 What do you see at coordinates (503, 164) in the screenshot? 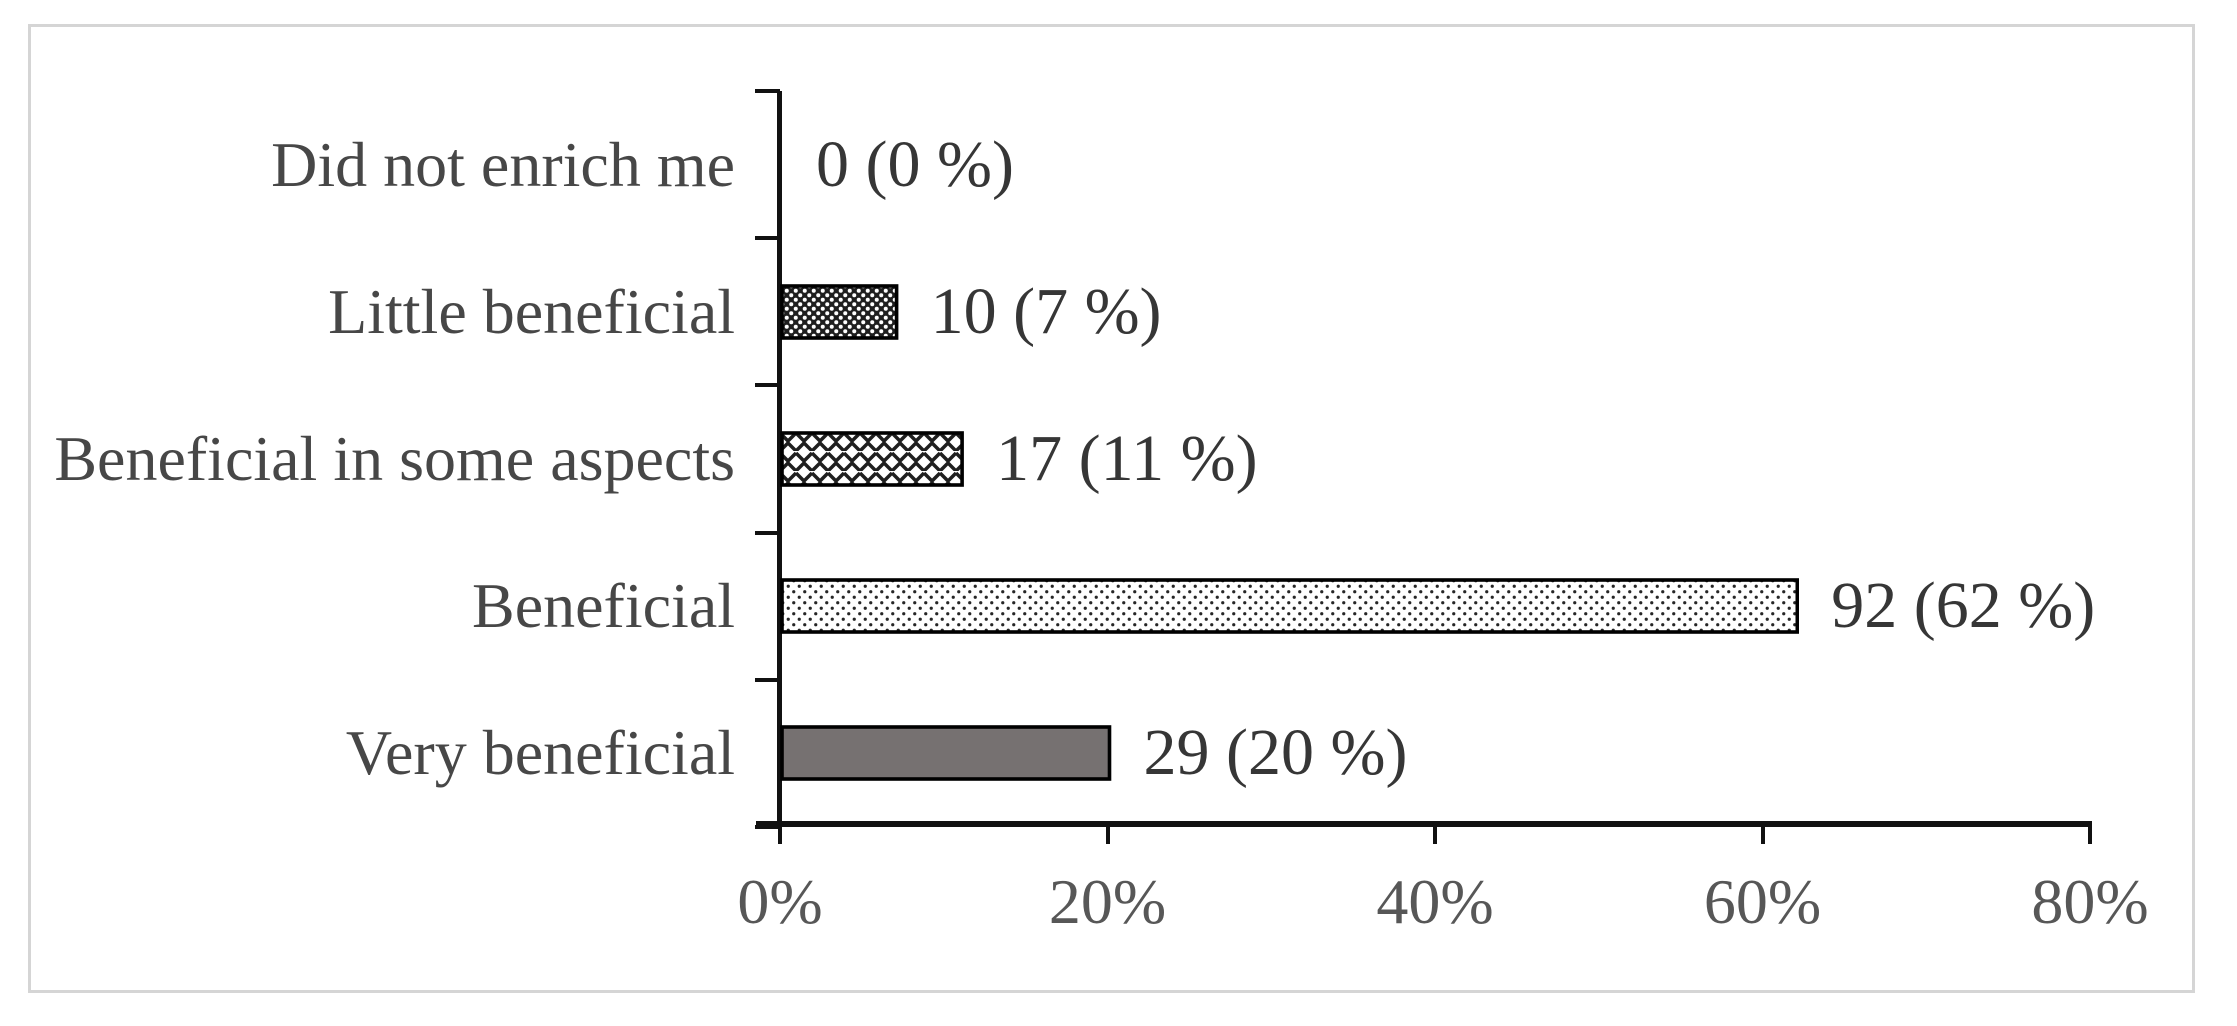
I see `category-label: Did not enrich me` at bounding box center [503, 164].